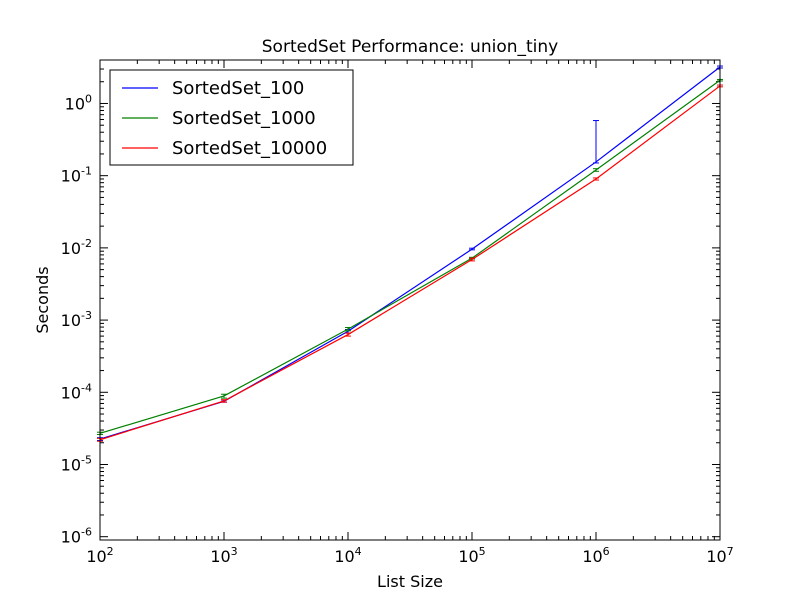 The width and height of the screenshot is (800, 600). I want to click on y-tick-label: 10⁻⁶, so click(76, 536).